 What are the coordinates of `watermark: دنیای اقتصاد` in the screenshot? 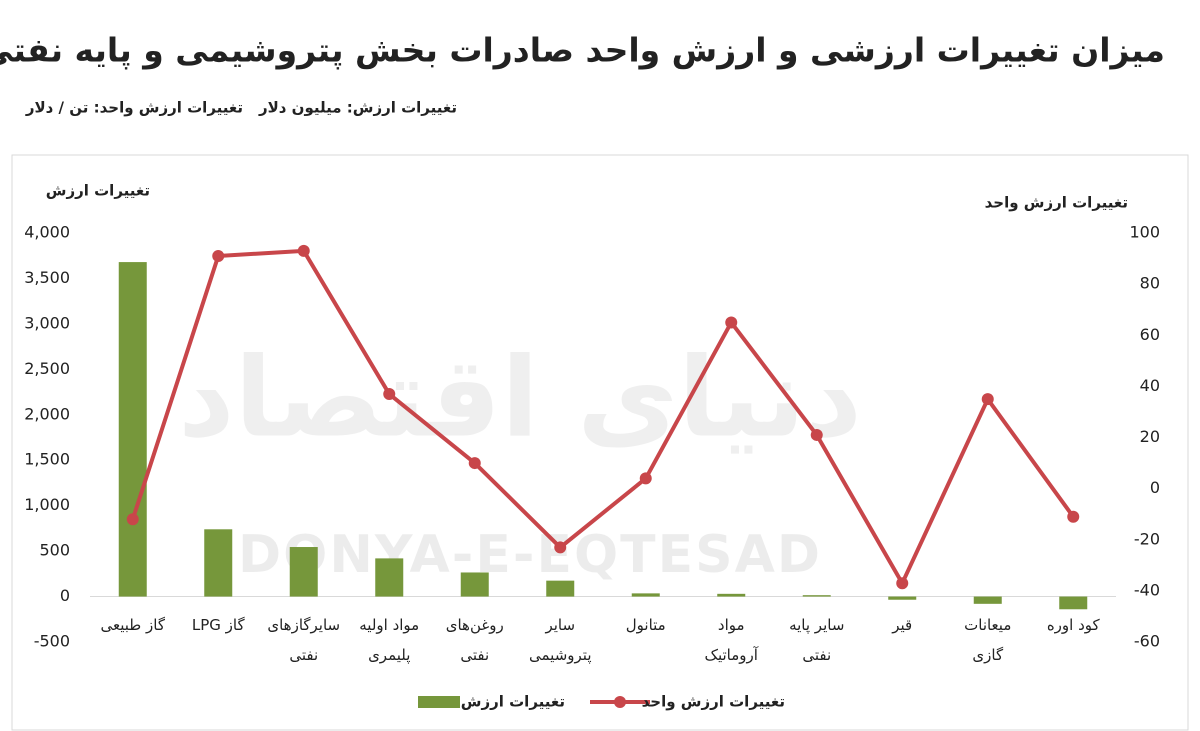 It's located at (520, 397).